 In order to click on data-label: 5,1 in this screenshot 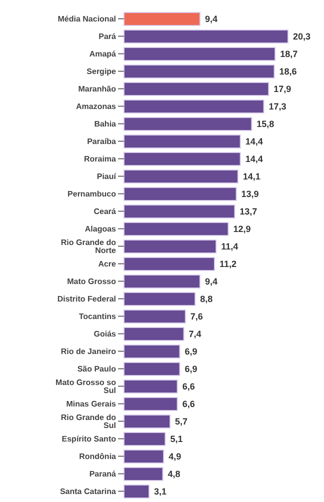, I will do `click(176, 439)`.